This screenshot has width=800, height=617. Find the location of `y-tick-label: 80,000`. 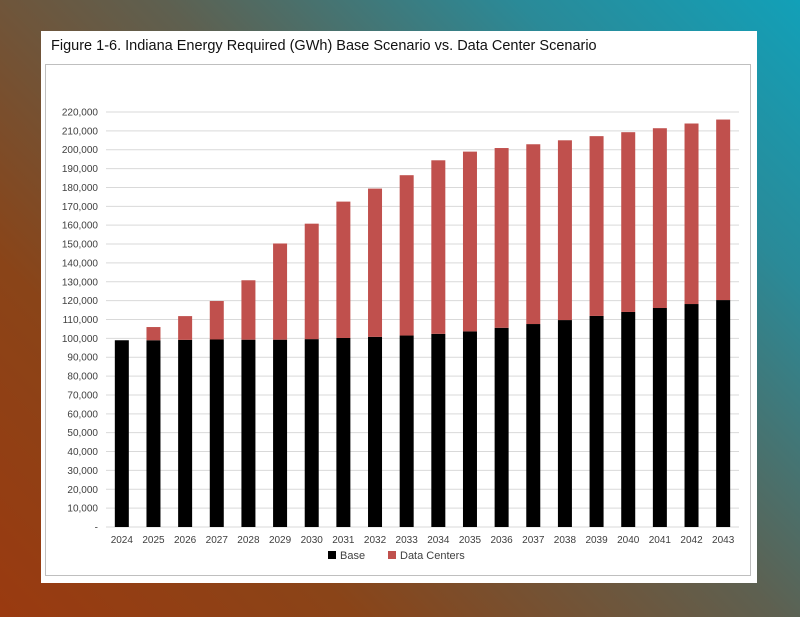

y-tick-label: 80,000 is located at coordinates (82, 377).